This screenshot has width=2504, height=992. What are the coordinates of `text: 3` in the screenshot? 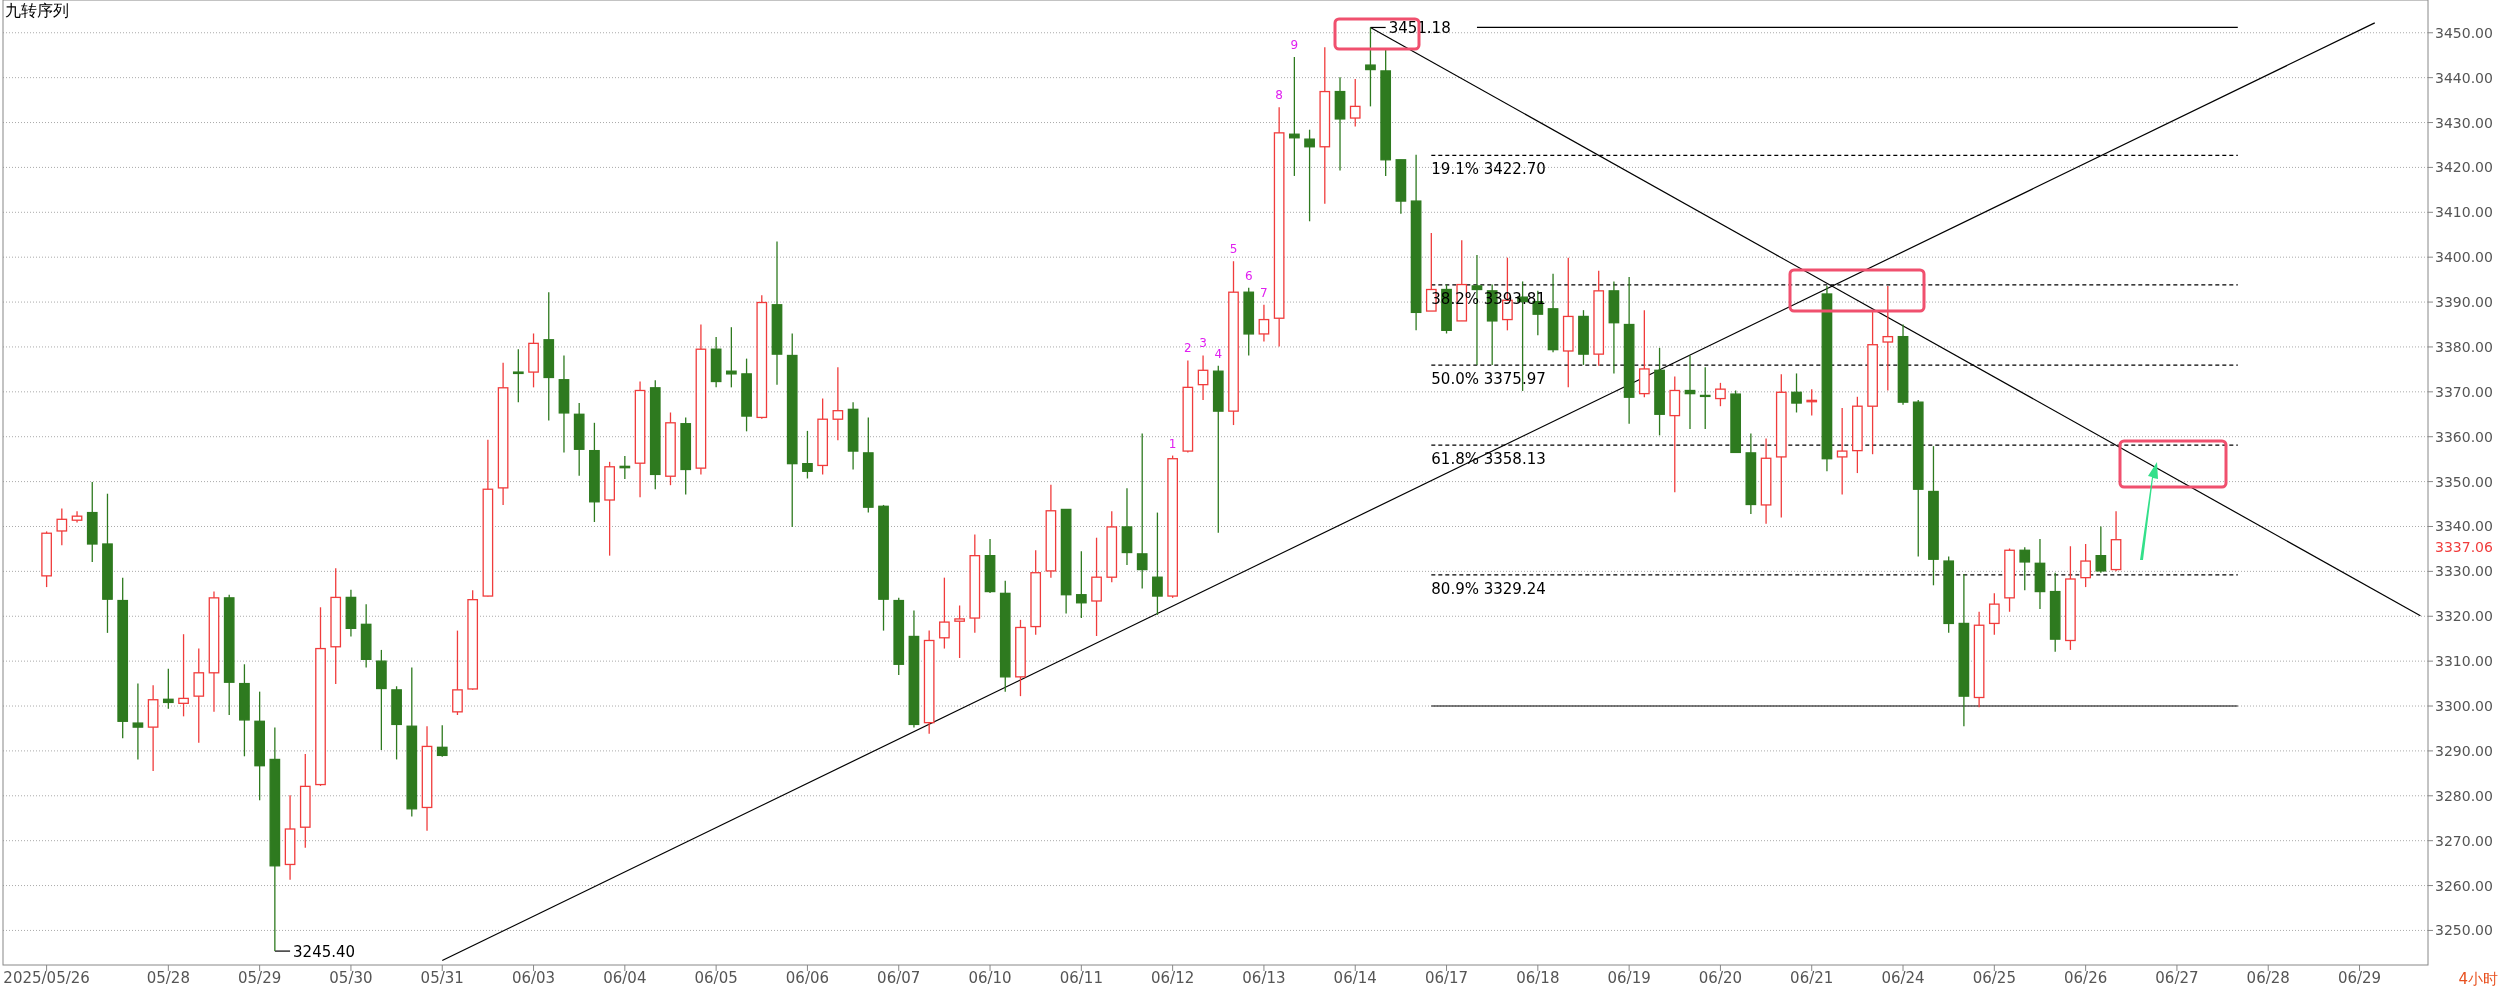 It's located at (1203, 343).